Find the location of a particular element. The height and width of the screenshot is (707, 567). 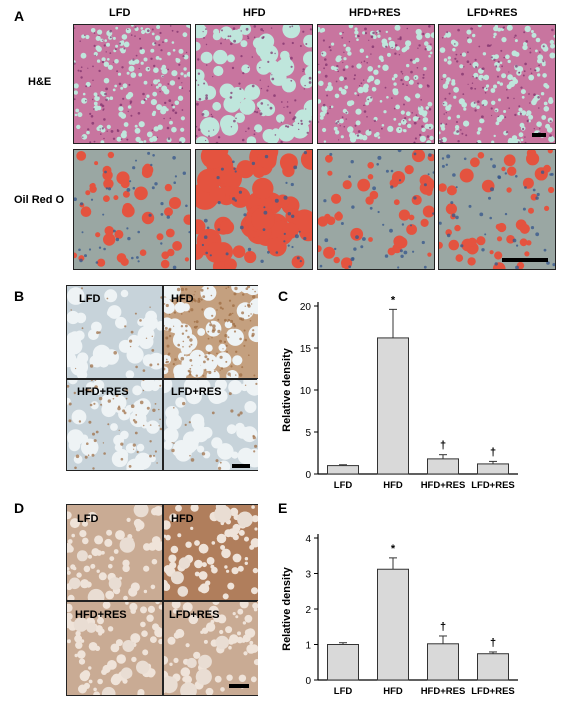

scale-bar-he is located at coordinates (539, 135).